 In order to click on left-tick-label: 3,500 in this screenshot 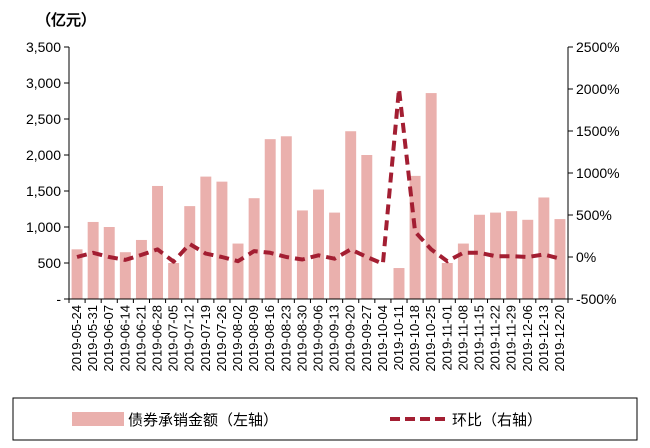, I will do `click(43, 47)`.